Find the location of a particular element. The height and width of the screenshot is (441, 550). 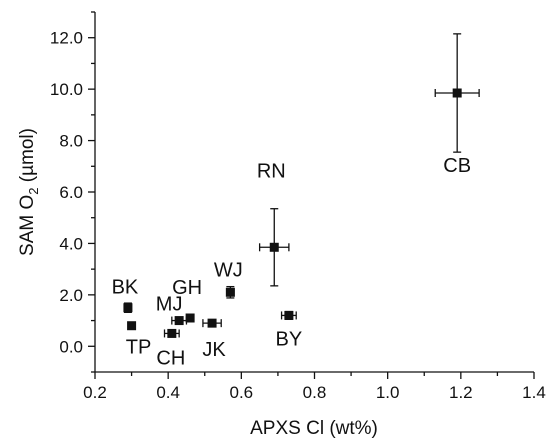

x-ticks: 0.2 0.4 0.6 0.8 1.0 1.2 1.4 is located at coordinates (314, 387).